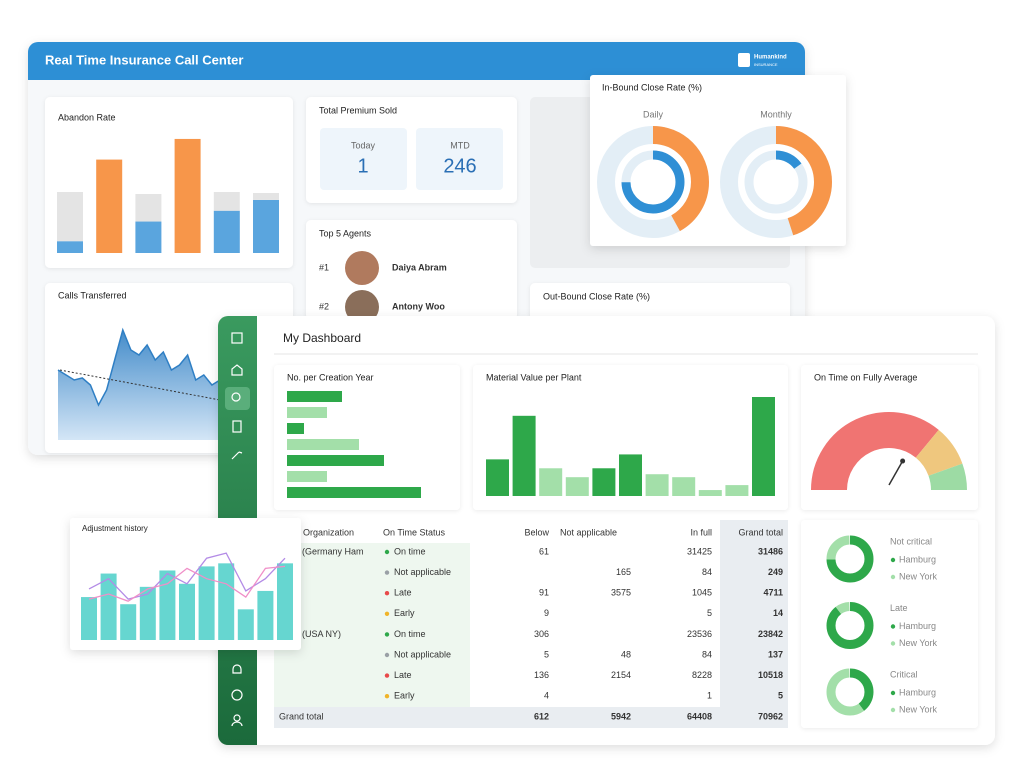  I want to click on table-total: 64408, so click(699, 716).